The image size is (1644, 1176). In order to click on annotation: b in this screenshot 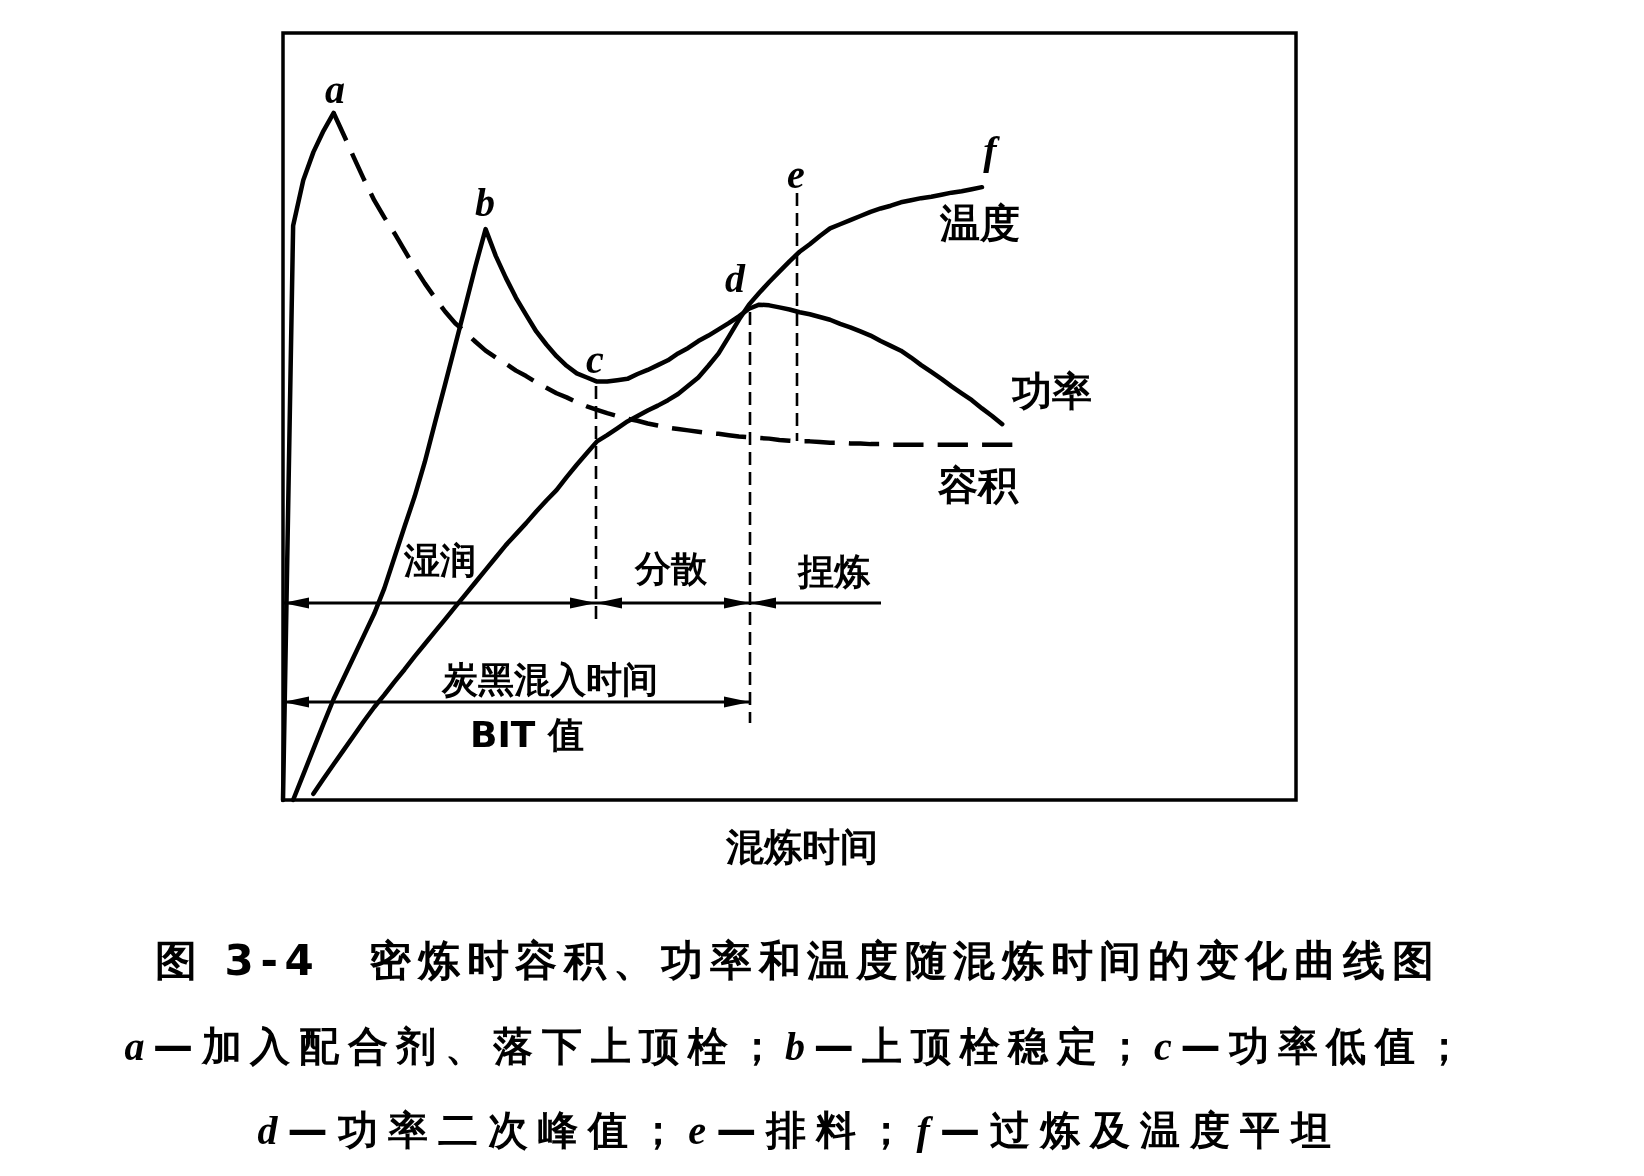, I will do `click(485, 202)`.